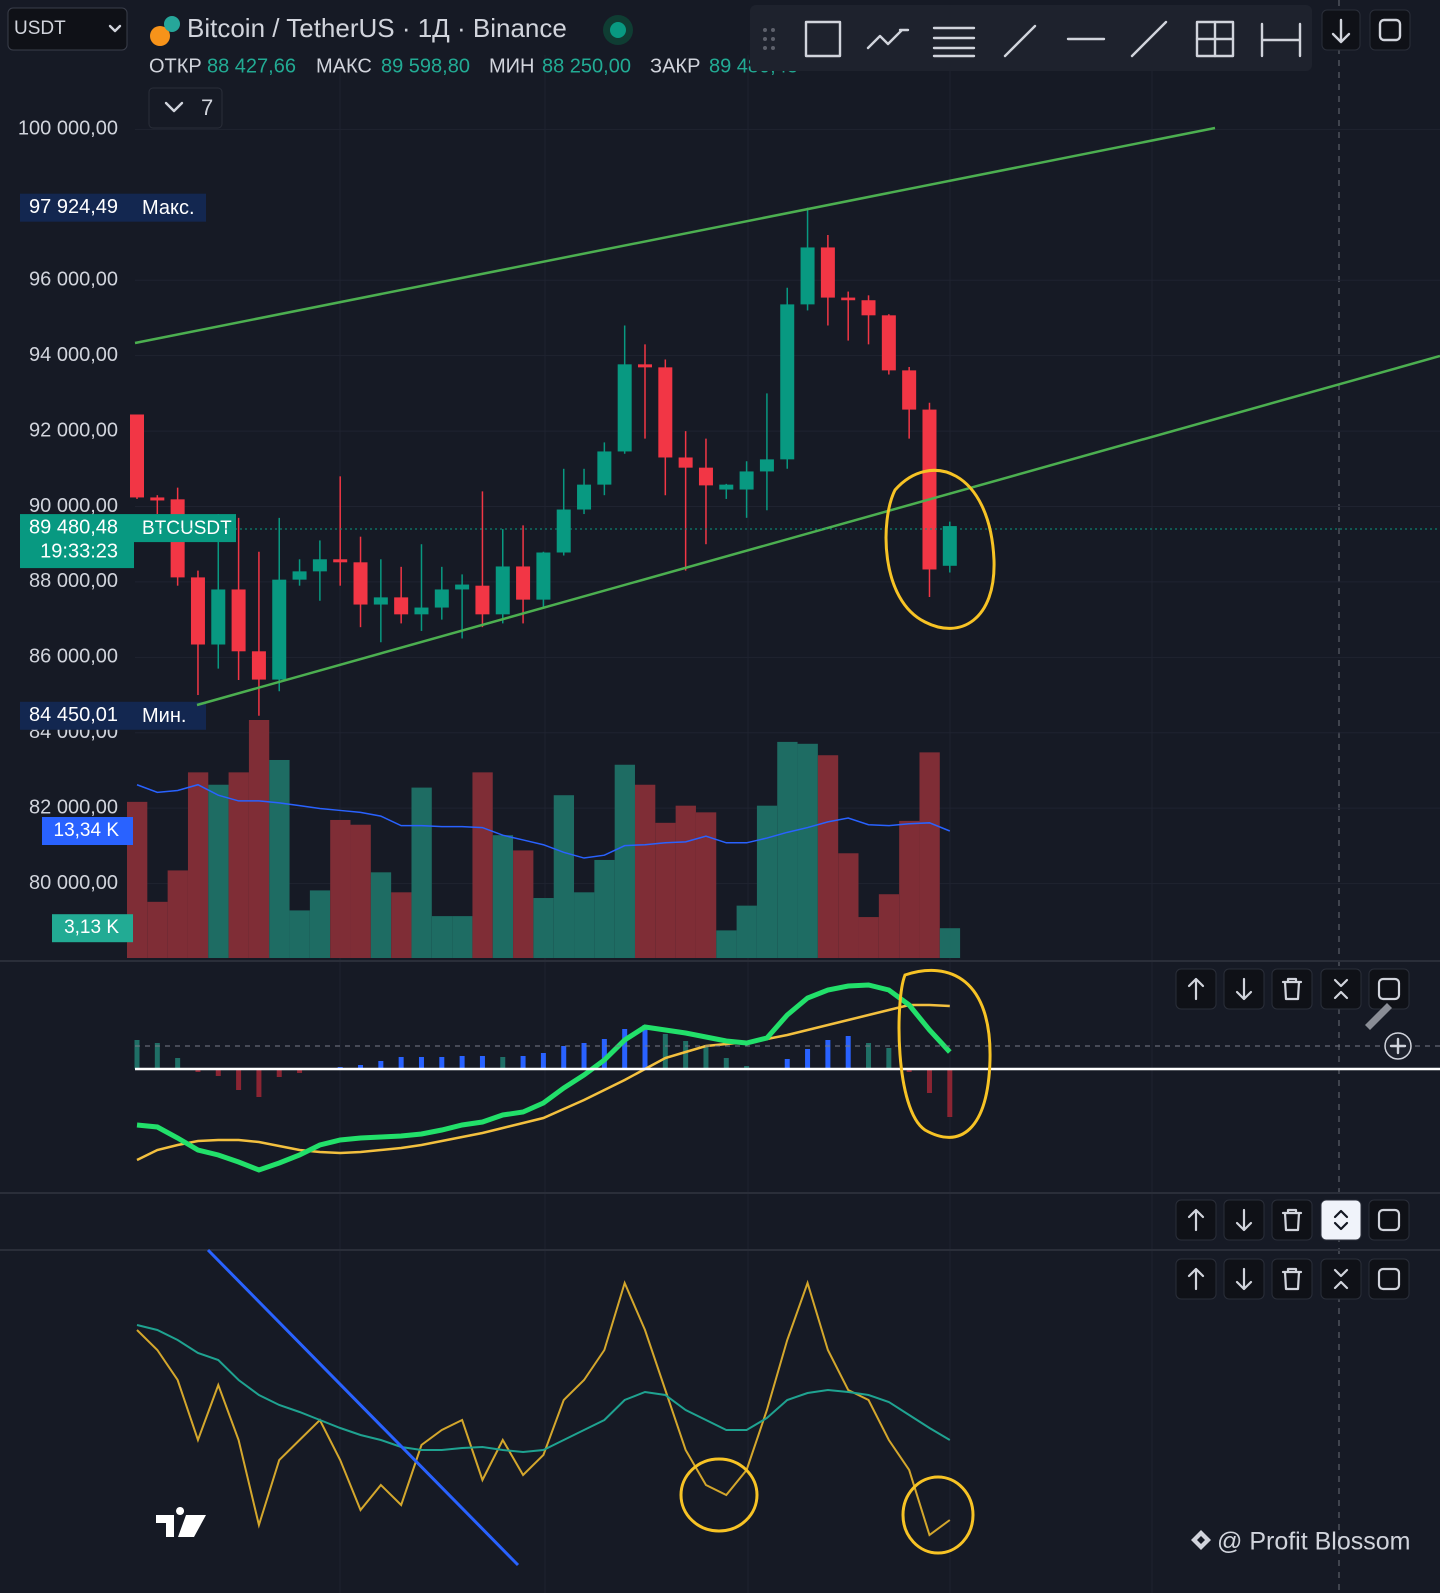 The width and height of the screenshot is (1440, 1593). What do you see at coordinates (1053, 39) in the screenshot?
I see `toolbar-icons` at bounding box center [1053, 39].